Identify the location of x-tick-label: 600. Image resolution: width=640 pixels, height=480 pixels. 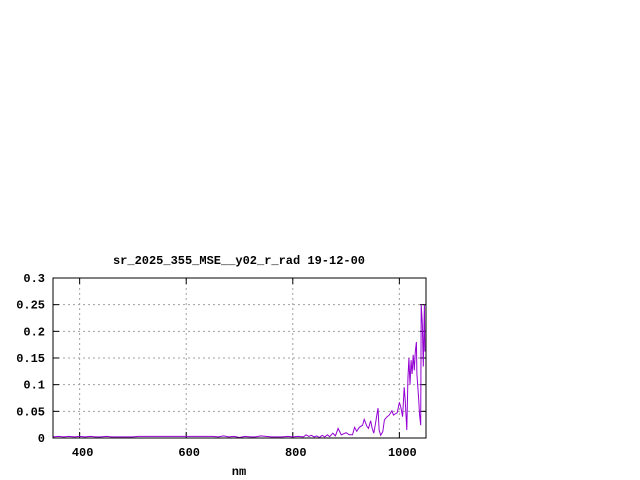
(189, 453).